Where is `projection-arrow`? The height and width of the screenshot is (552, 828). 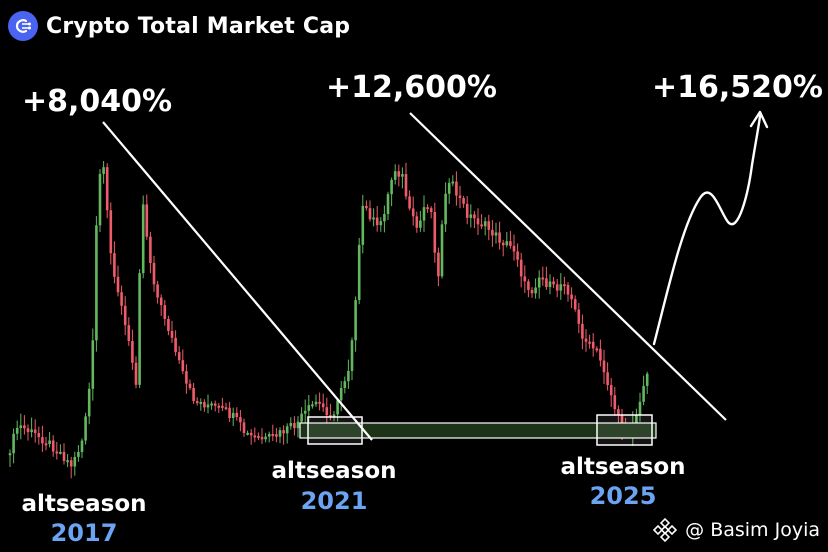 projection-arrow is located at coordinates (707, 230).